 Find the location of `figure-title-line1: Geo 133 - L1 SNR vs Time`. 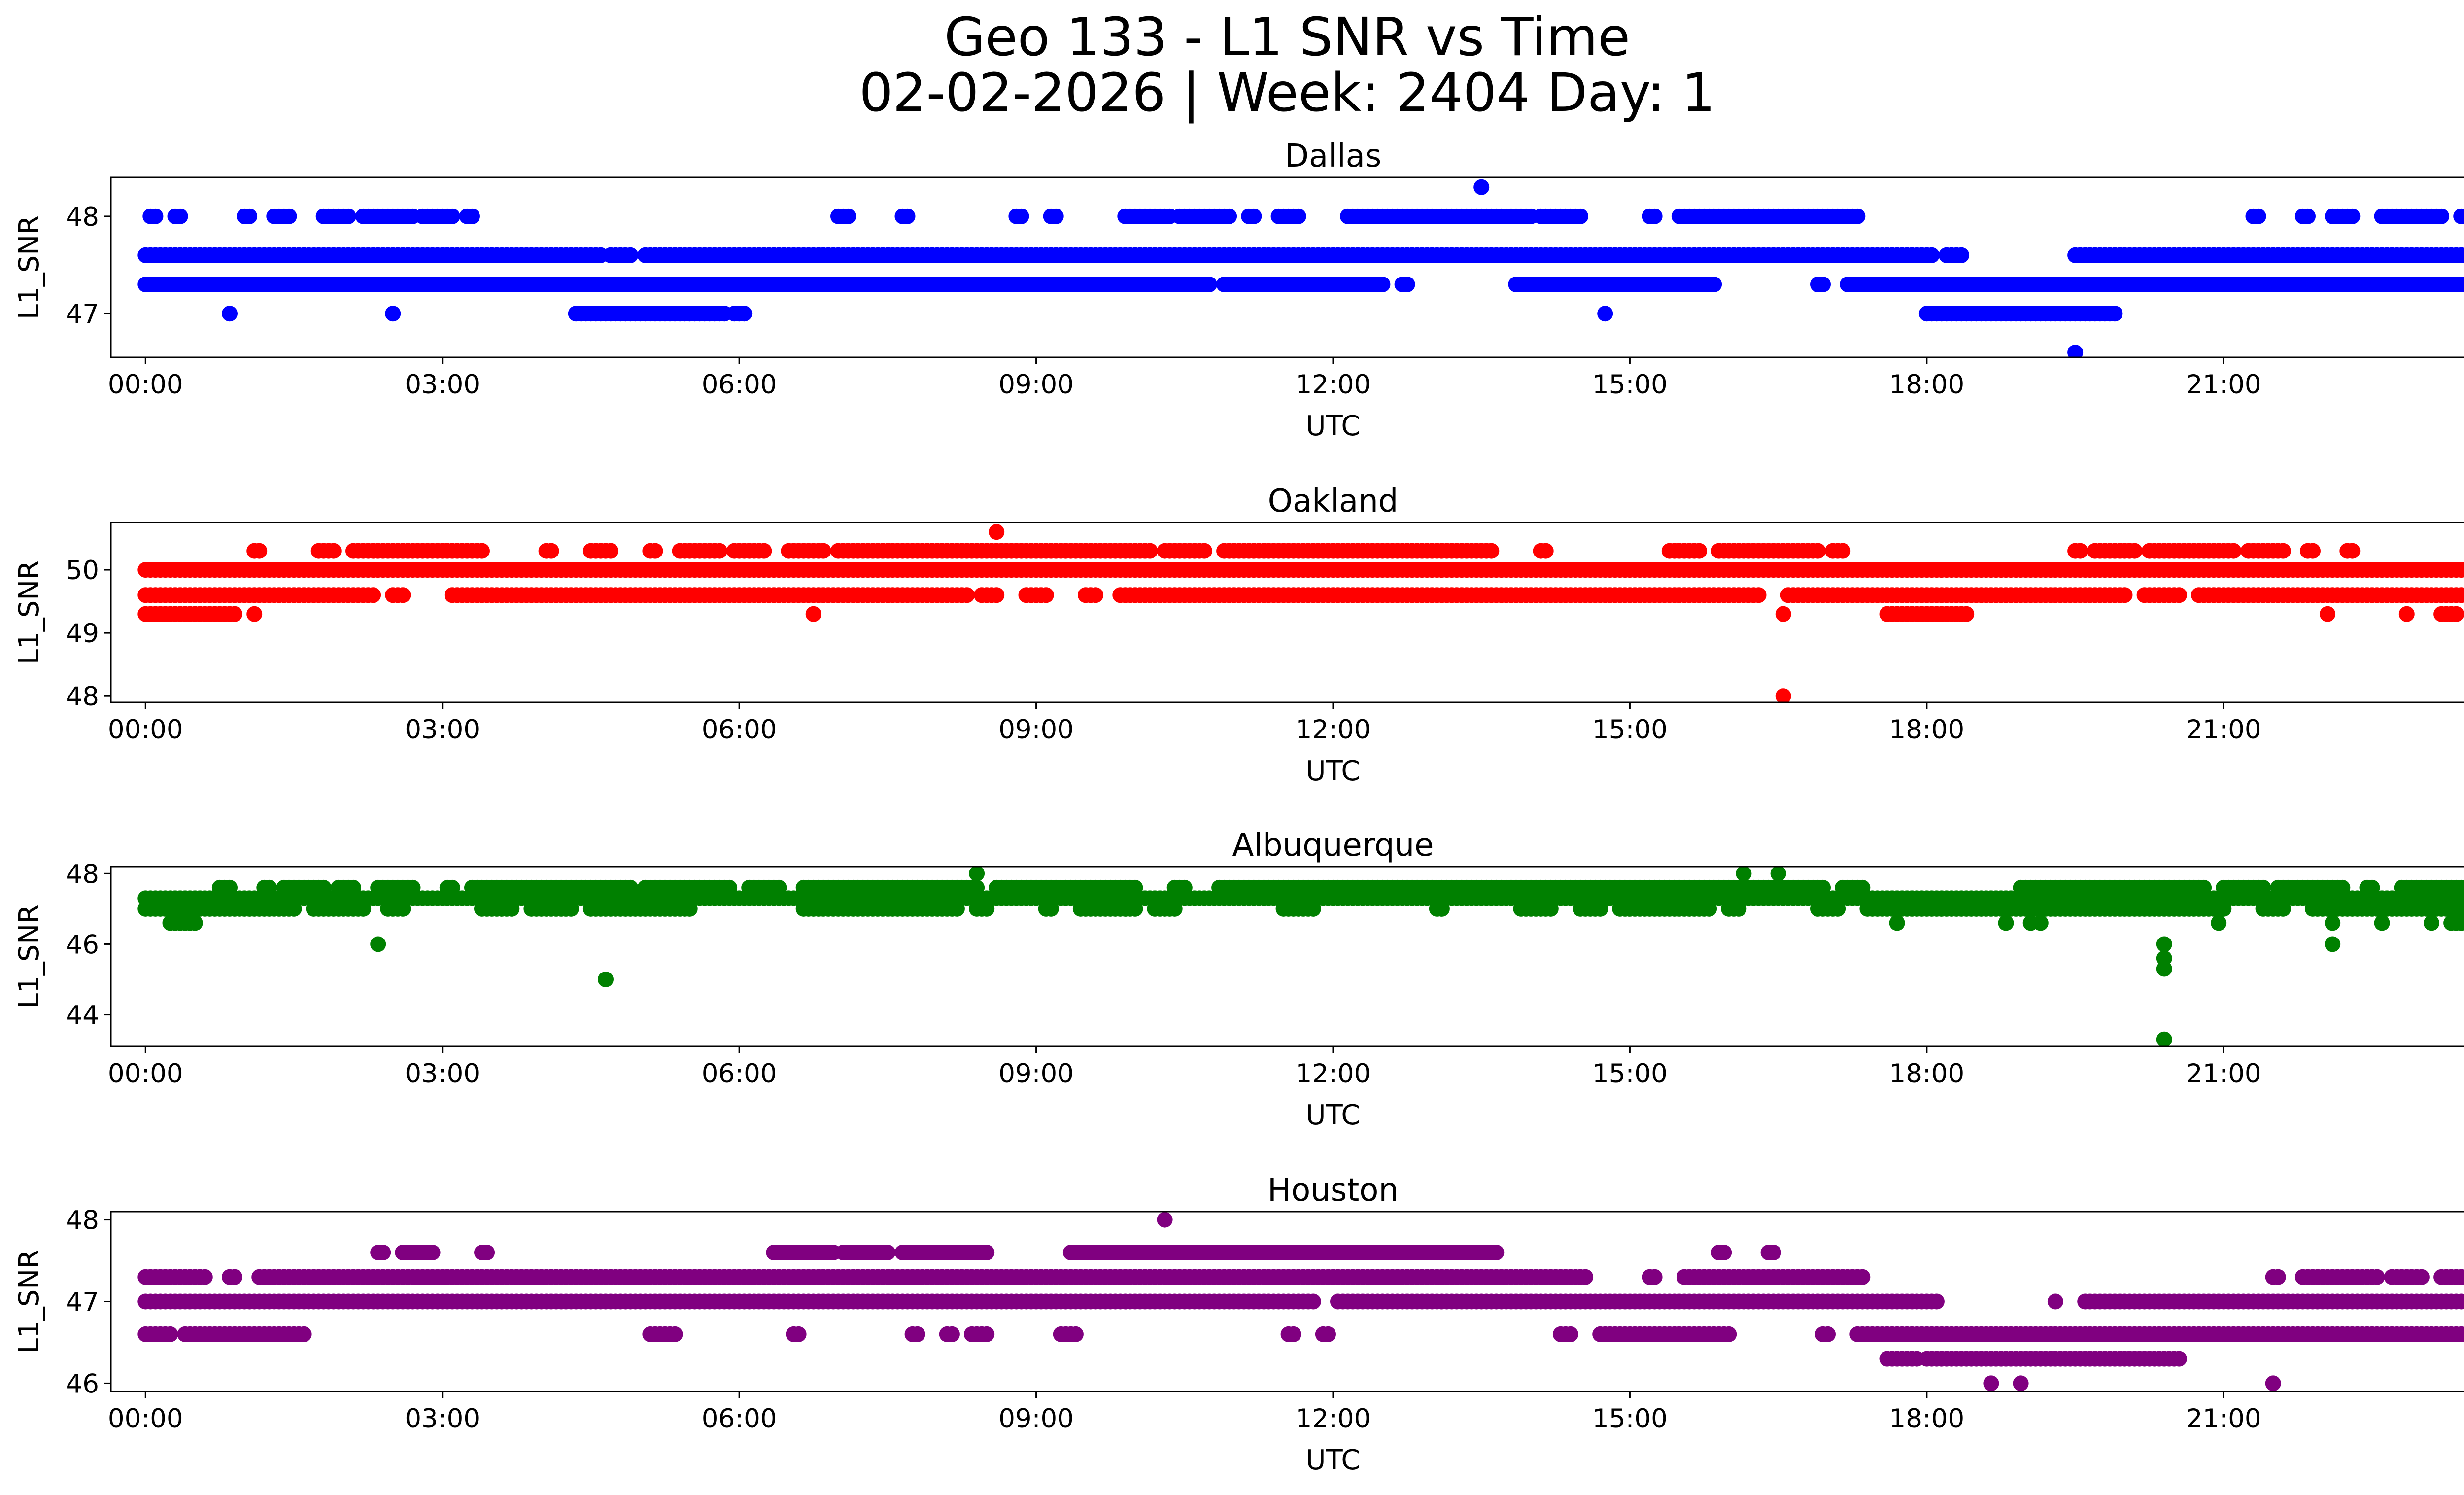

figure-title-line1: Geo 133 - L1 SNR vs Time is located at coordinates (1287, 37).